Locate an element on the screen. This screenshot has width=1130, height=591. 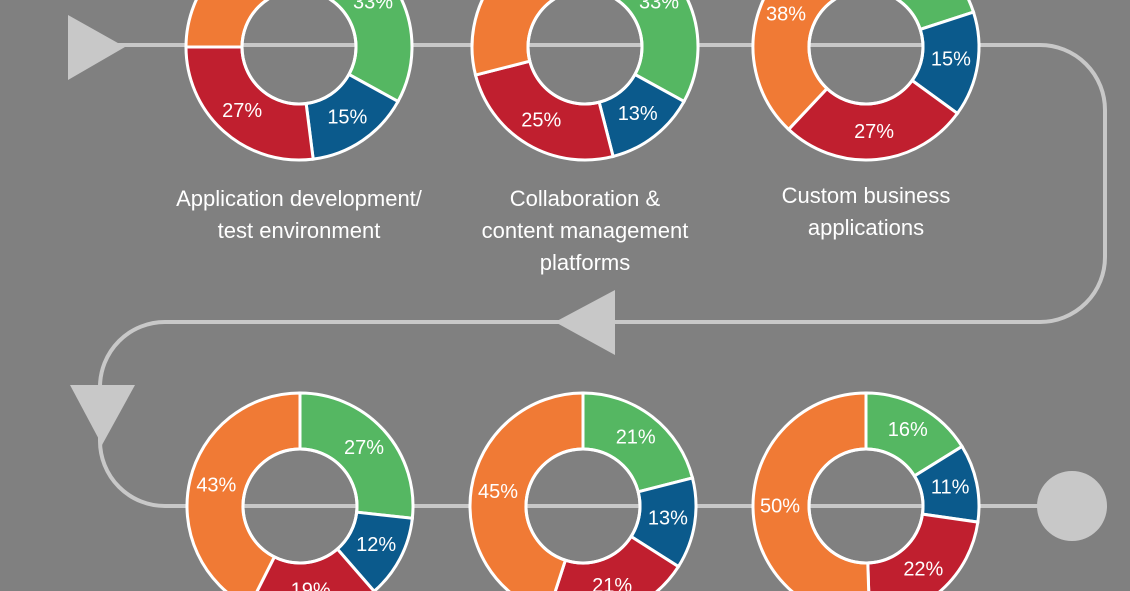
value-label: 11% is located at coordinates (950, 488).